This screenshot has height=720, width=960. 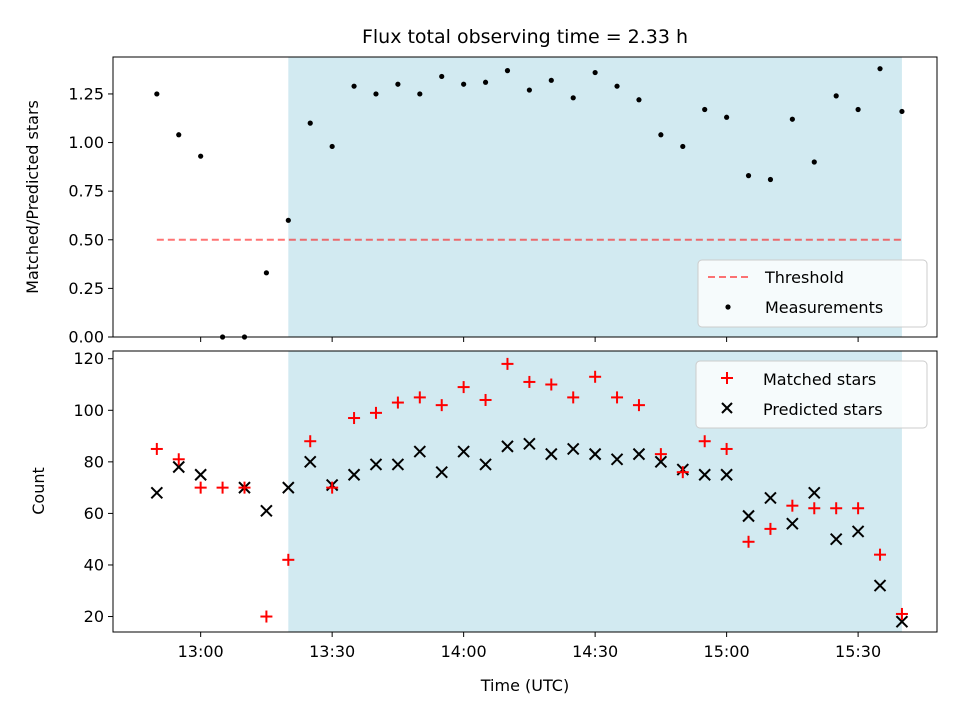 I want to click on ratio-y-tick-label: 1.00, so click(x=86, y=142).